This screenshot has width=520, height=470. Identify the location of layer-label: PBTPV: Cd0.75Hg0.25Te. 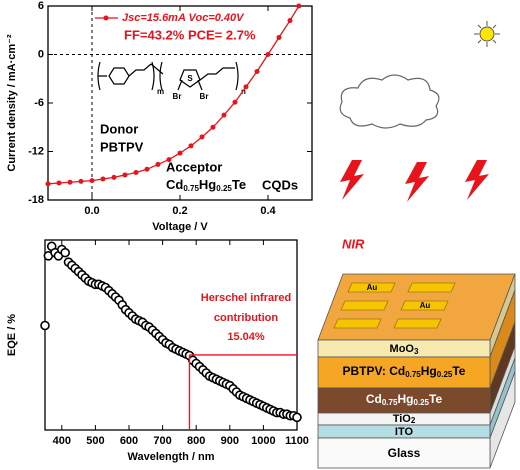
(404, 371).